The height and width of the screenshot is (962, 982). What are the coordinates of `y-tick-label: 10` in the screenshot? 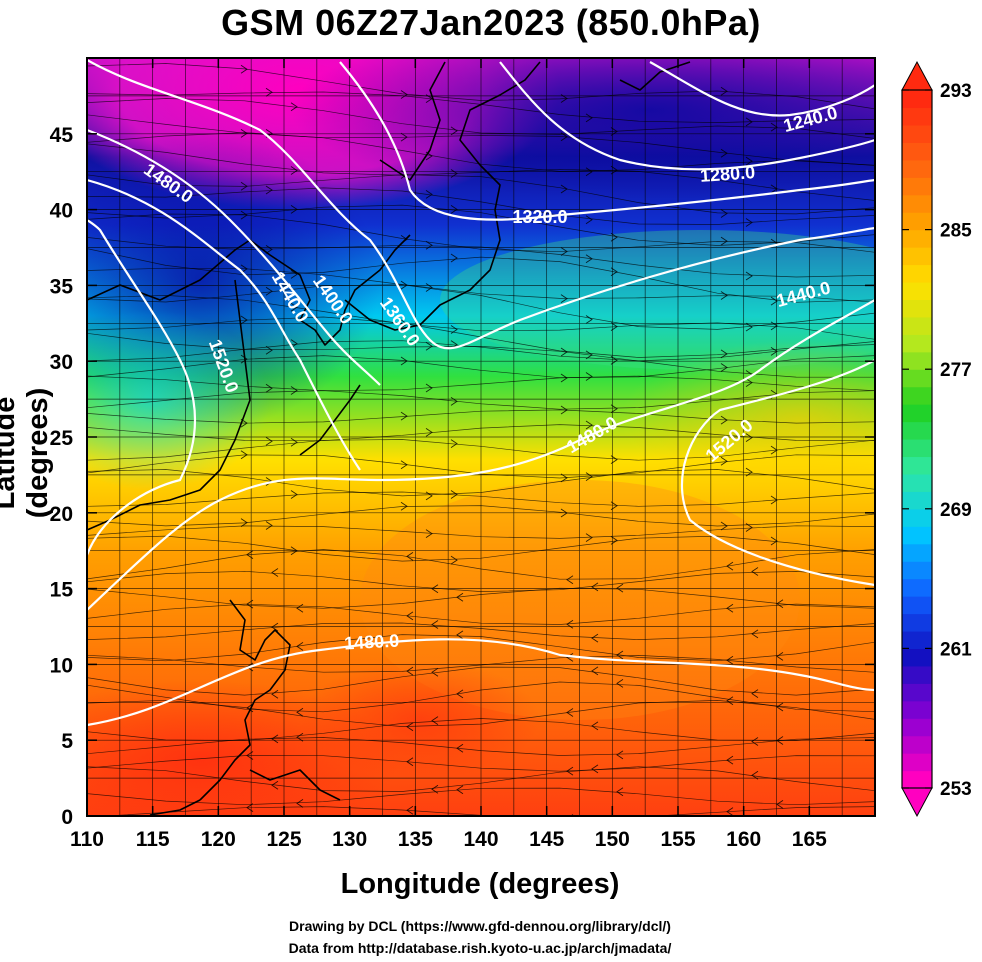 It's located at (61, 665).